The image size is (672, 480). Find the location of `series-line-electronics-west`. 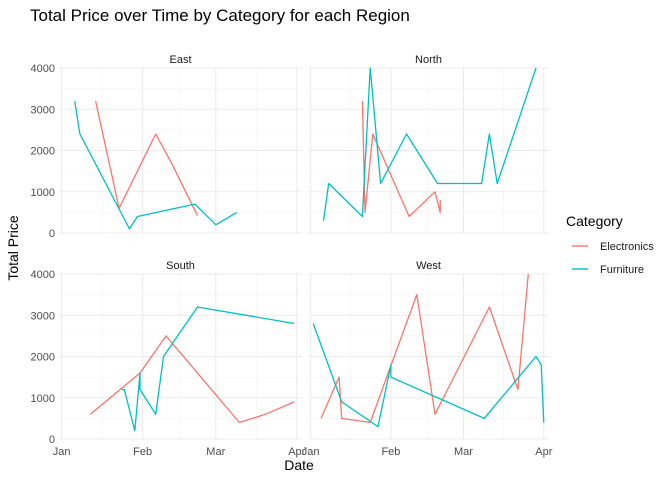

series-line-electronics-west is located at coordinates (424, 348).